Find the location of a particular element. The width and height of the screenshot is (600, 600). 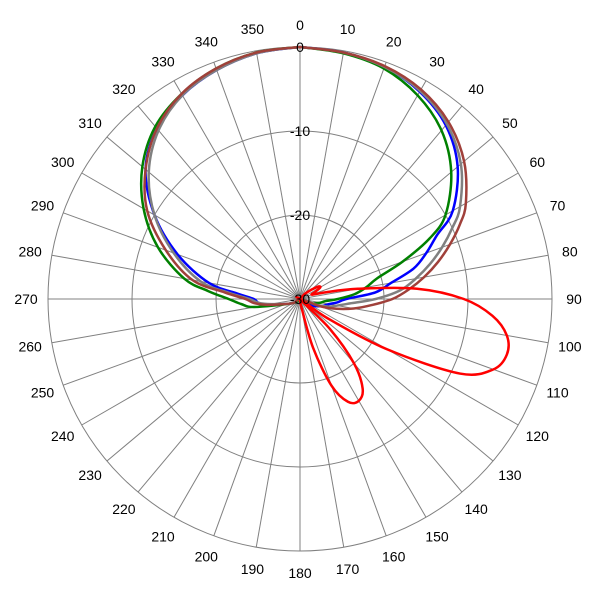

angle-tick-label: 130 is located at coordinates (510, 475).